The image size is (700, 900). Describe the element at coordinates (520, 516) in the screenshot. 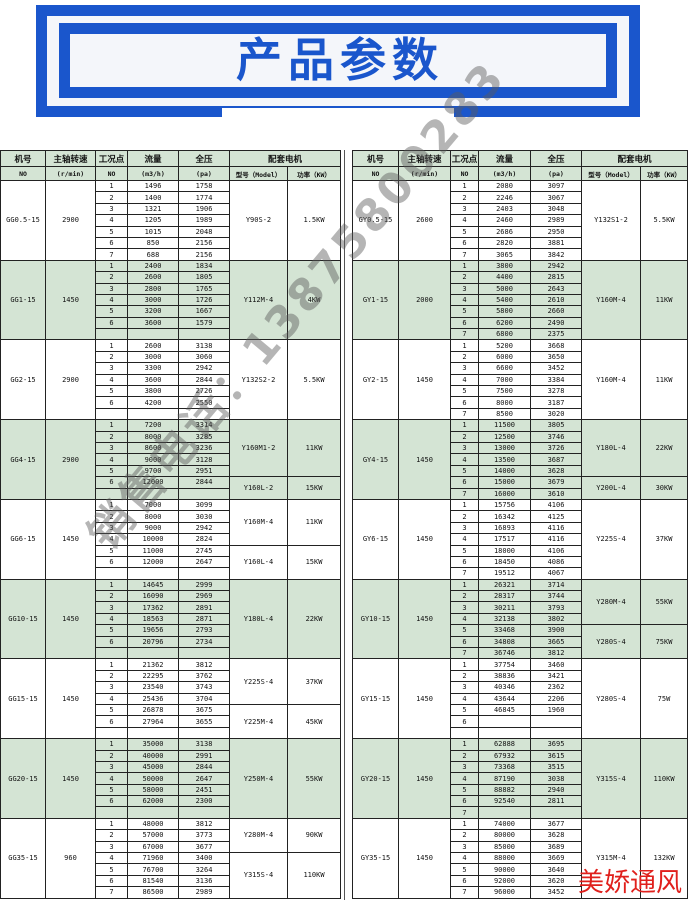

I see `table-row: 2 16342 4125` at that location.